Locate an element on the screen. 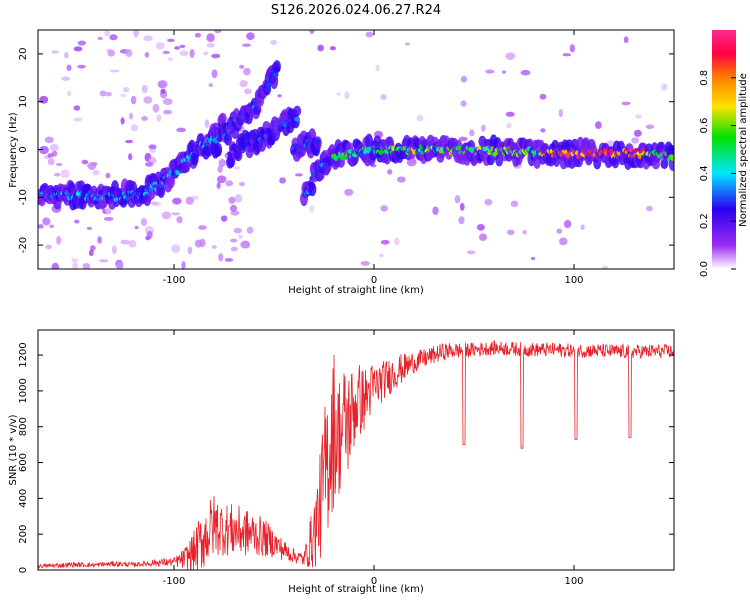 The height and width of the screenshot is (600, 750). colorbar-axes: 0.0 0.2 0.4 0.6 0.8 is located at coordinates (717, 173).